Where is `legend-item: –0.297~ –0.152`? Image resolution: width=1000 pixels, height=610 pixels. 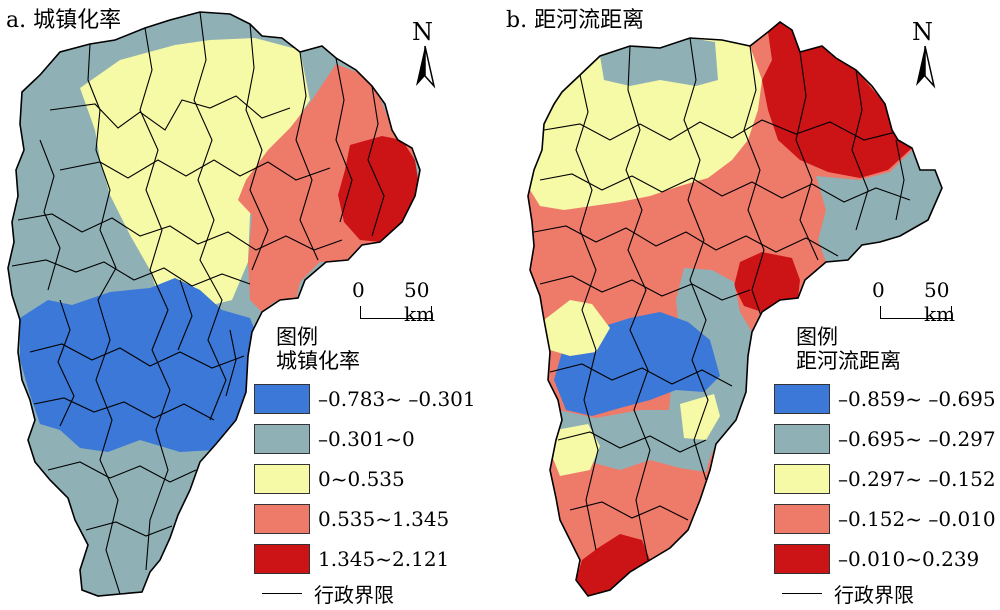 legend-item: –0.297~ –0.152 is located at coordinates (887, 479).